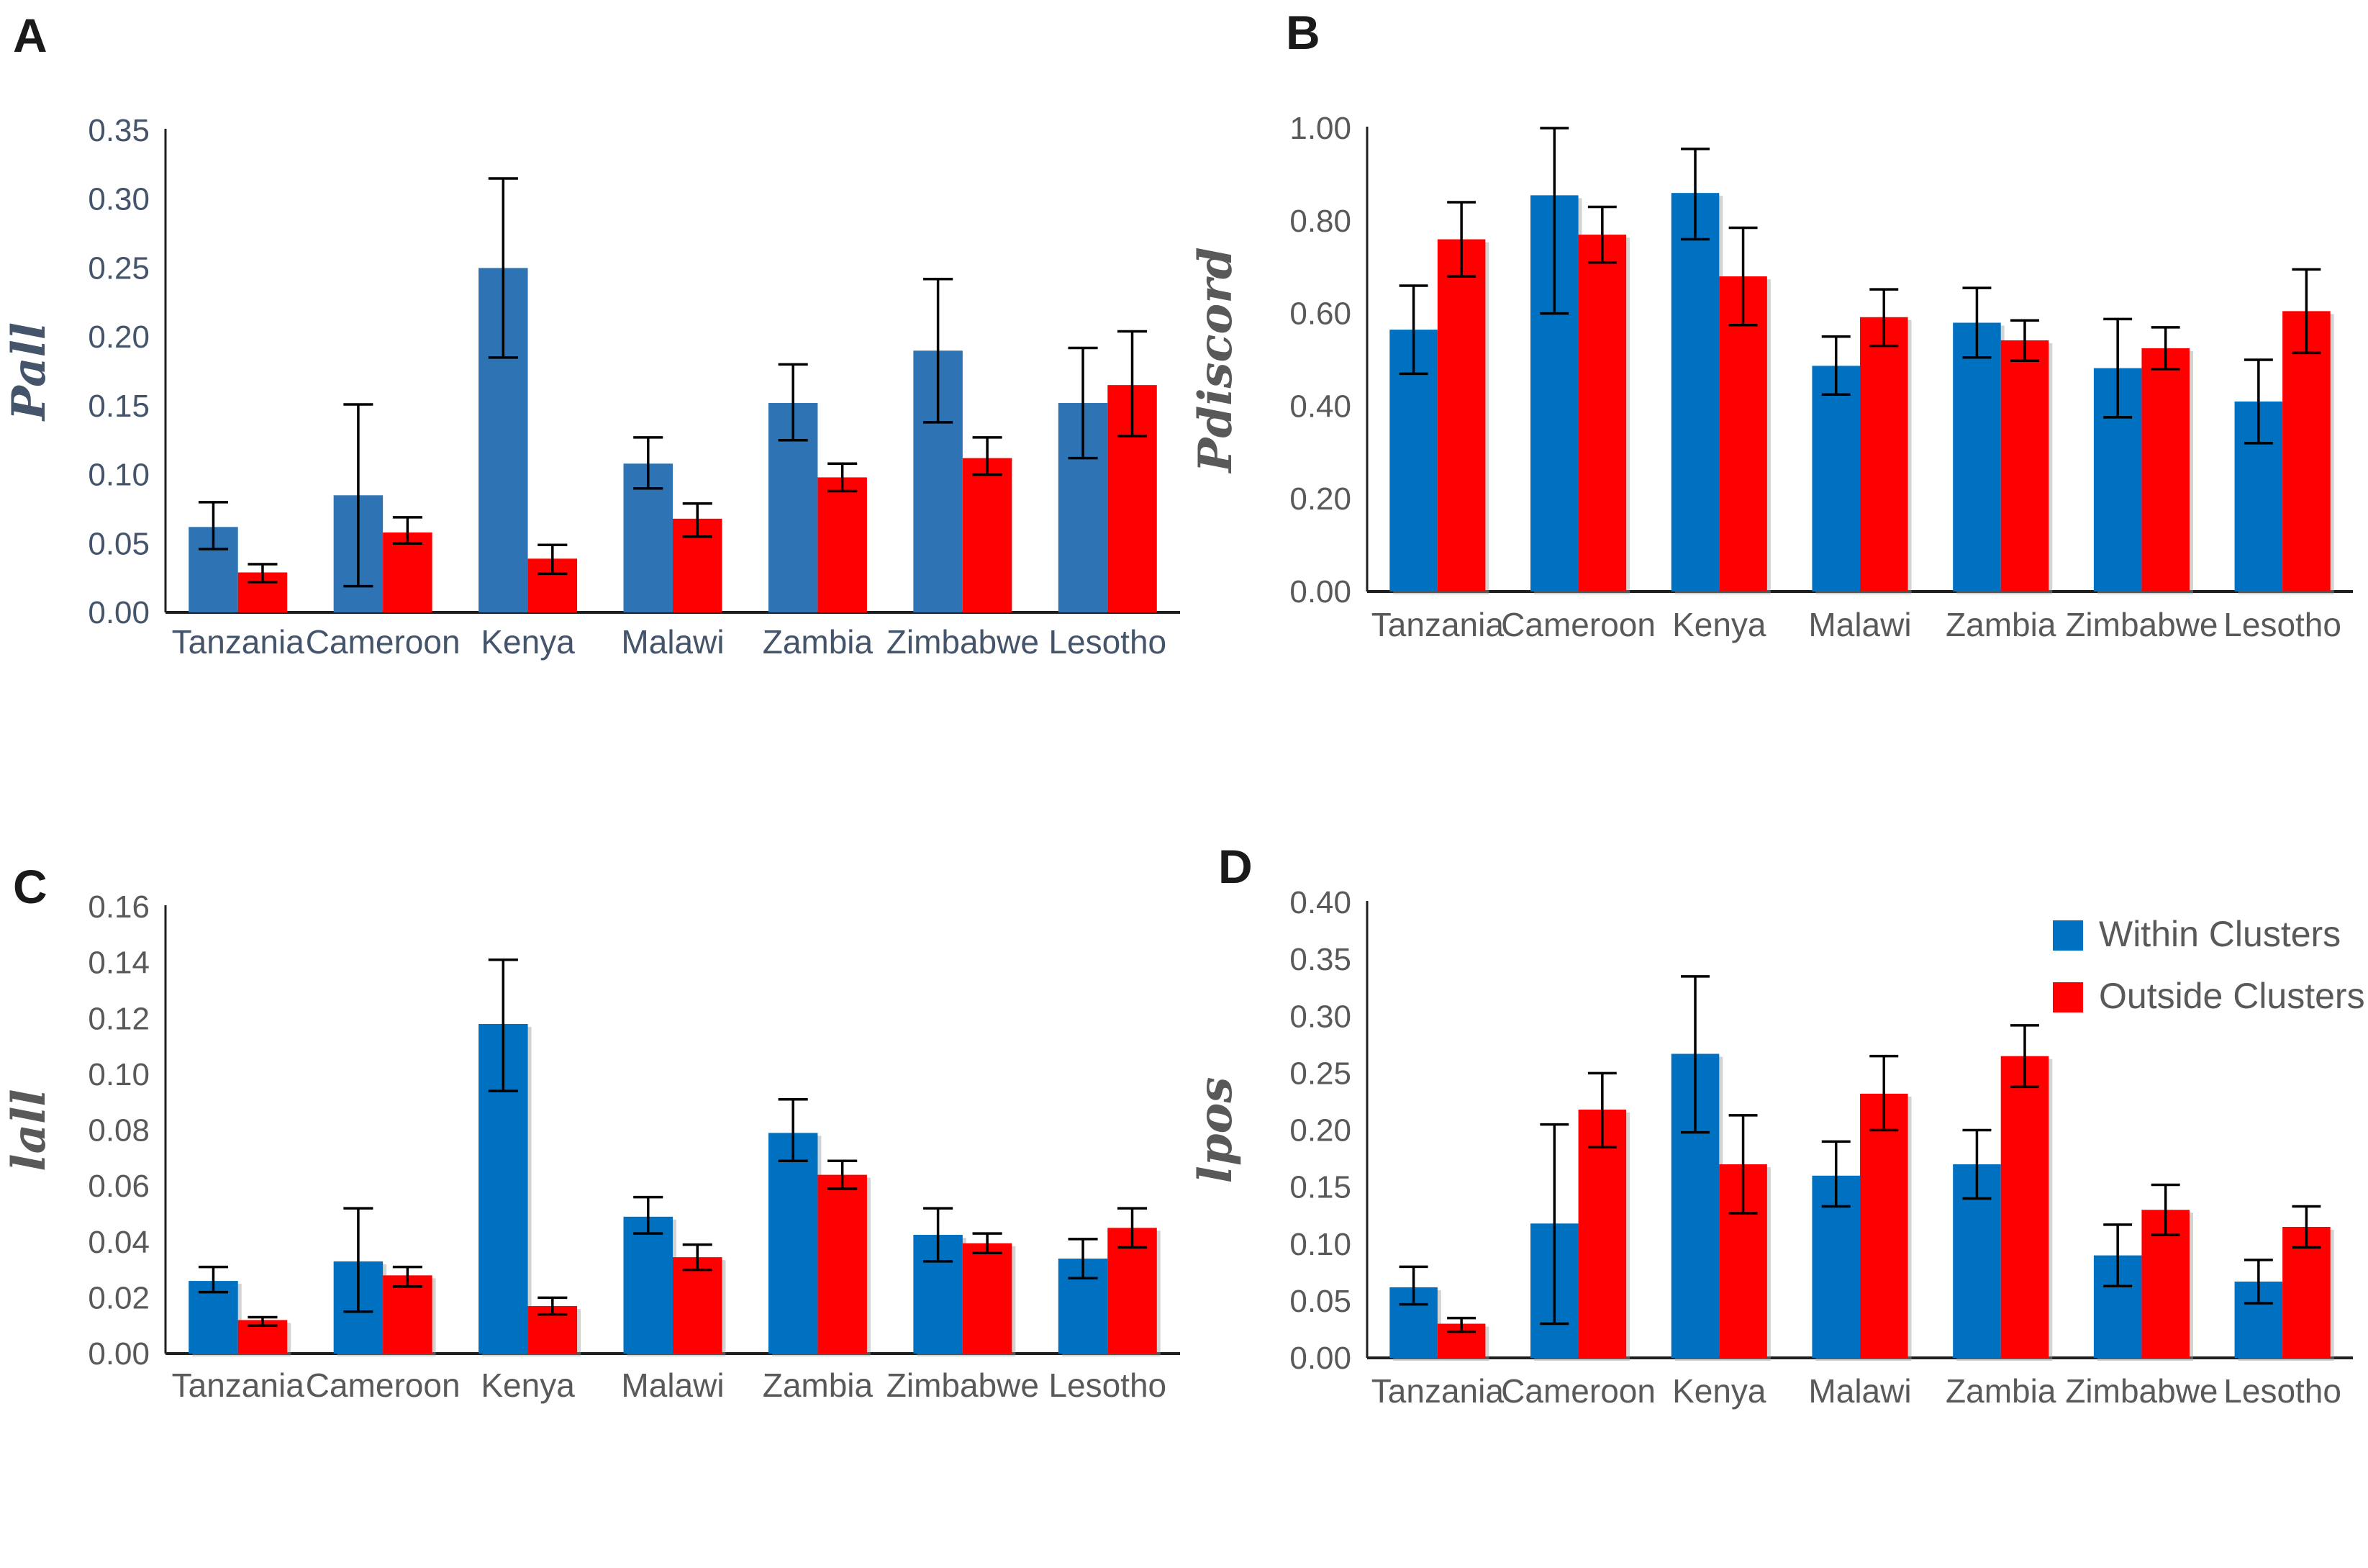 This screenshot has width=2368, height=1568. What do you see at coordinates (1743, 434) in the screenshot?
I see `bar-outside-kenya` at bounding box center [1743, 434].